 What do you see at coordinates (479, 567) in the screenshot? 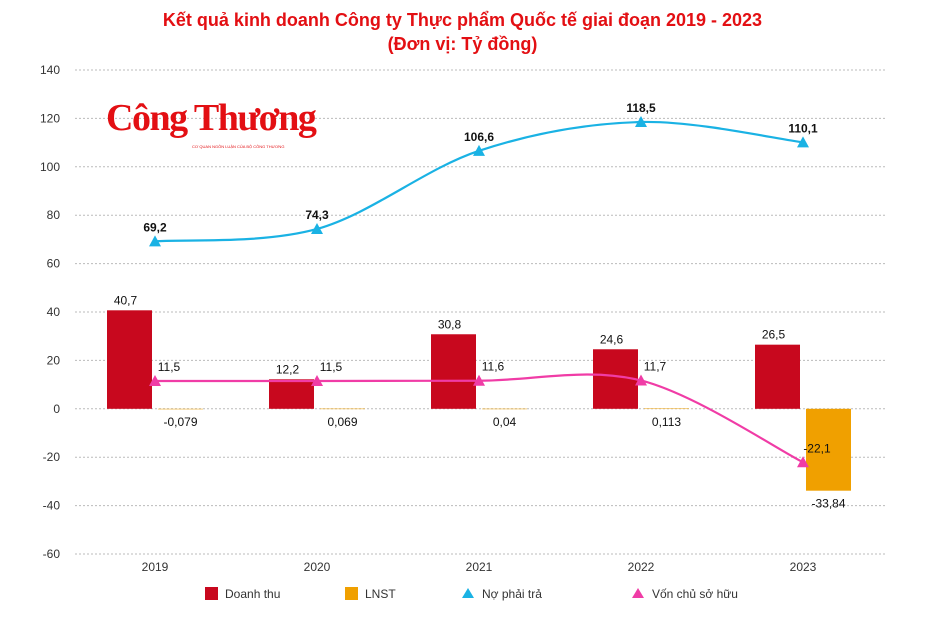
I see `x-tick-label: 2021` at bounding box center [479, 567].